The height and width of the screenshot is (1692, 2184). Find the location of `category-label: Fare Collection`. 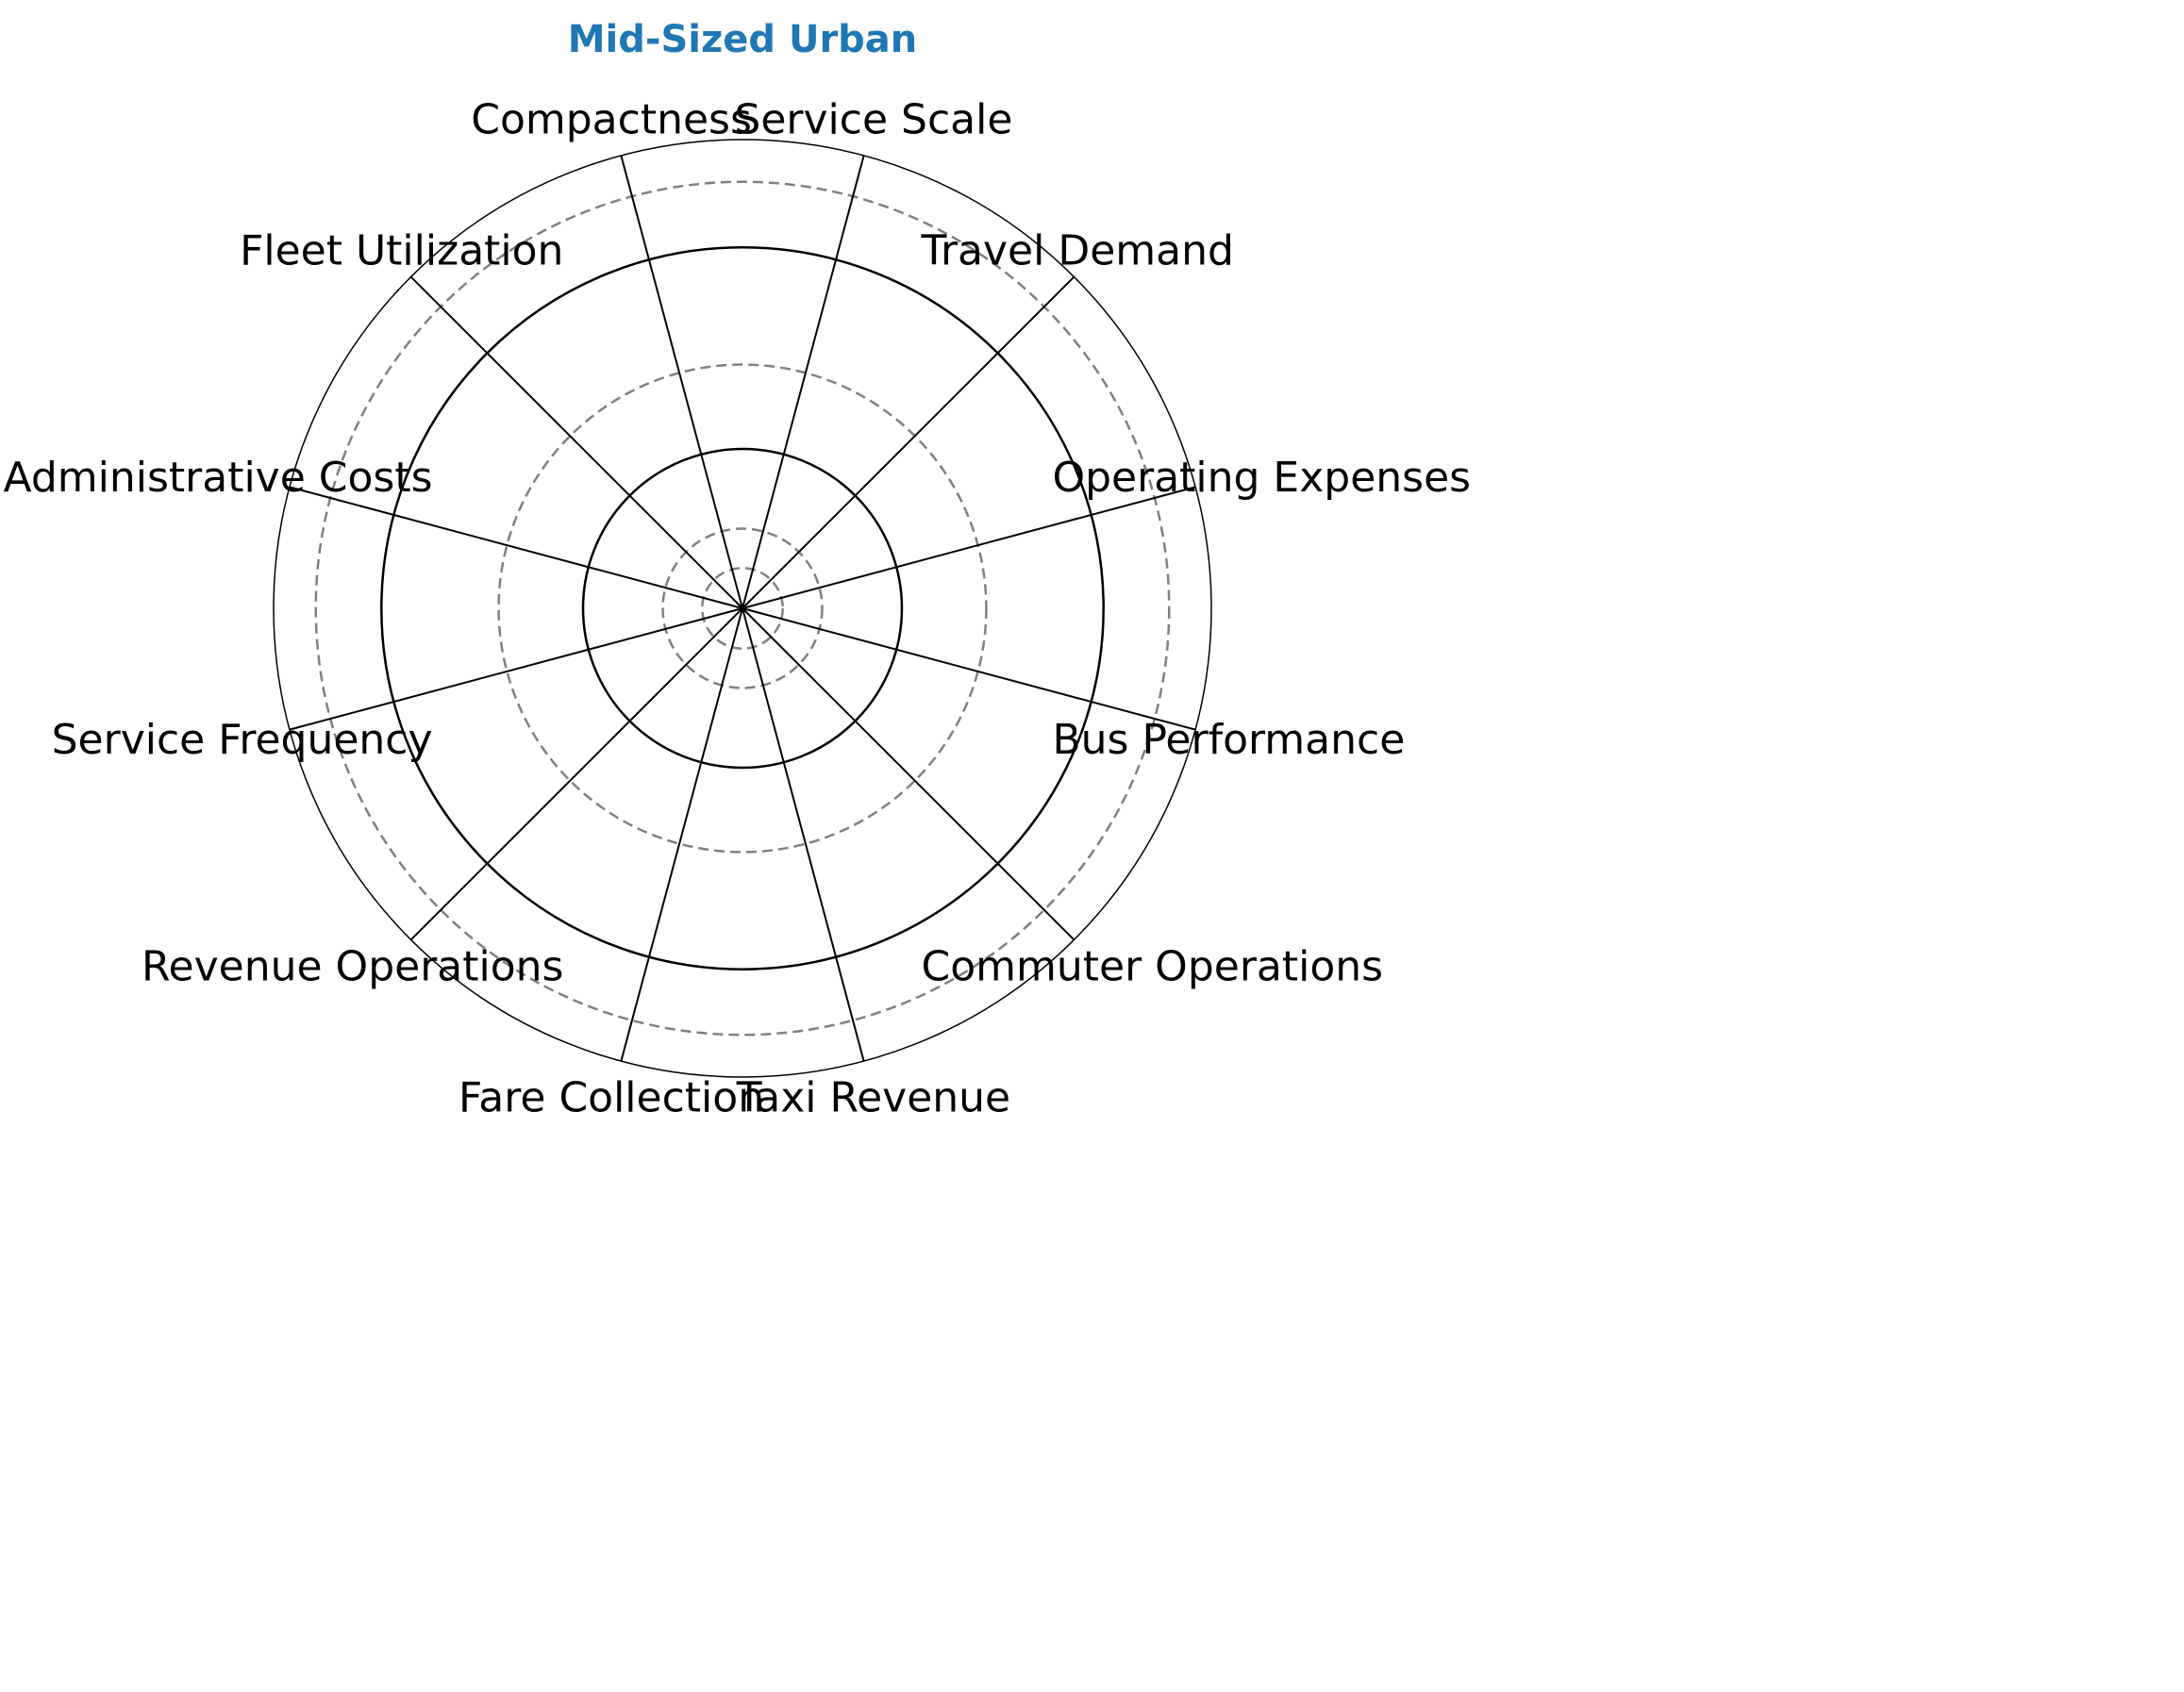

category-label: Fare Collection is located at coordinates (611, 1097).